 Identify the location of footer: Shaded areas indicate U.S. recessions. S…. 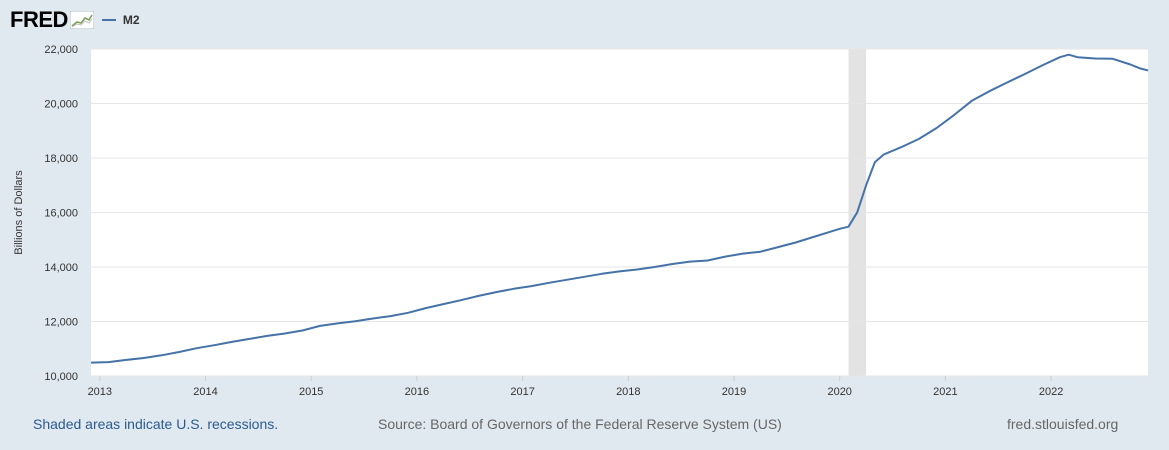
(584, 426).